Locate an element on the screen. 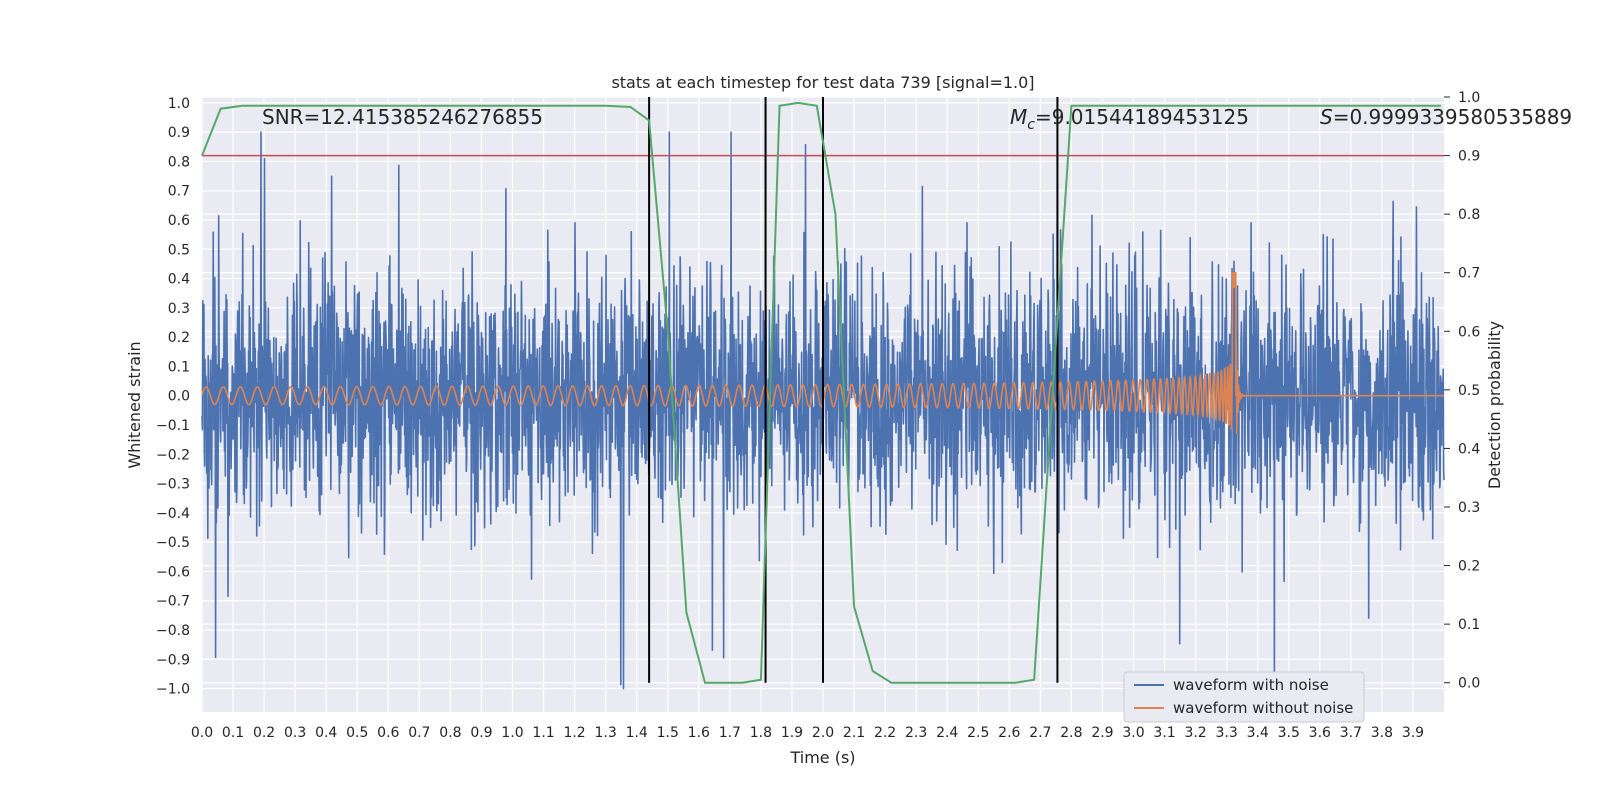 This screenshot has width=1600, height=800. x-tick-label: 1.6 is located at coordinates (699, 733).